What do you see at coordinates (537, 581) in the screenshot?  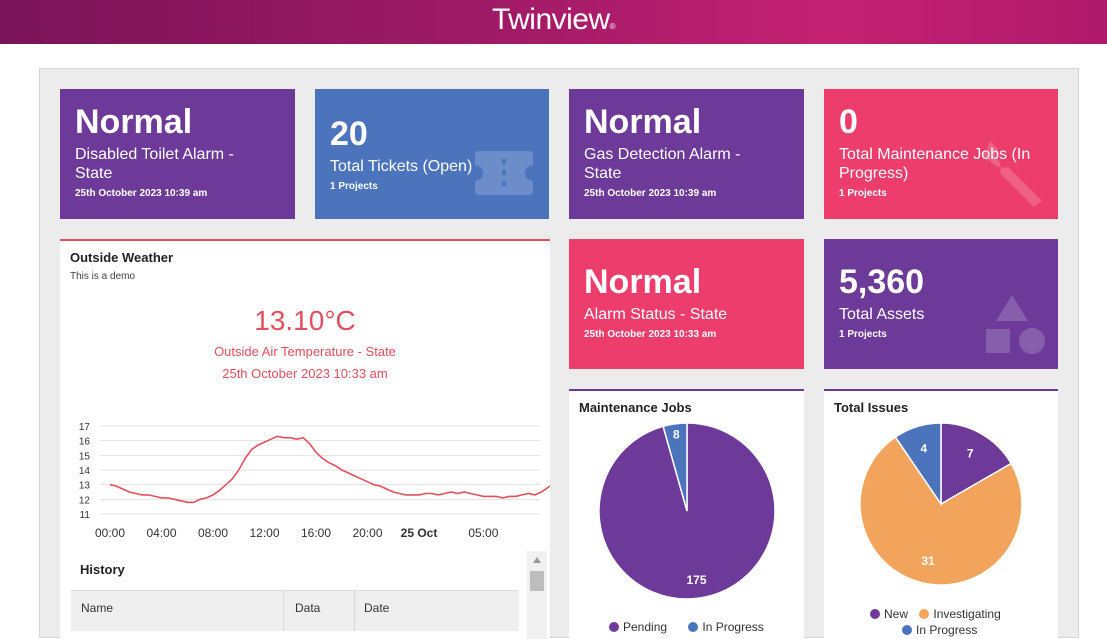 I see `scroll-thumb` at bounding box center [537, 581].